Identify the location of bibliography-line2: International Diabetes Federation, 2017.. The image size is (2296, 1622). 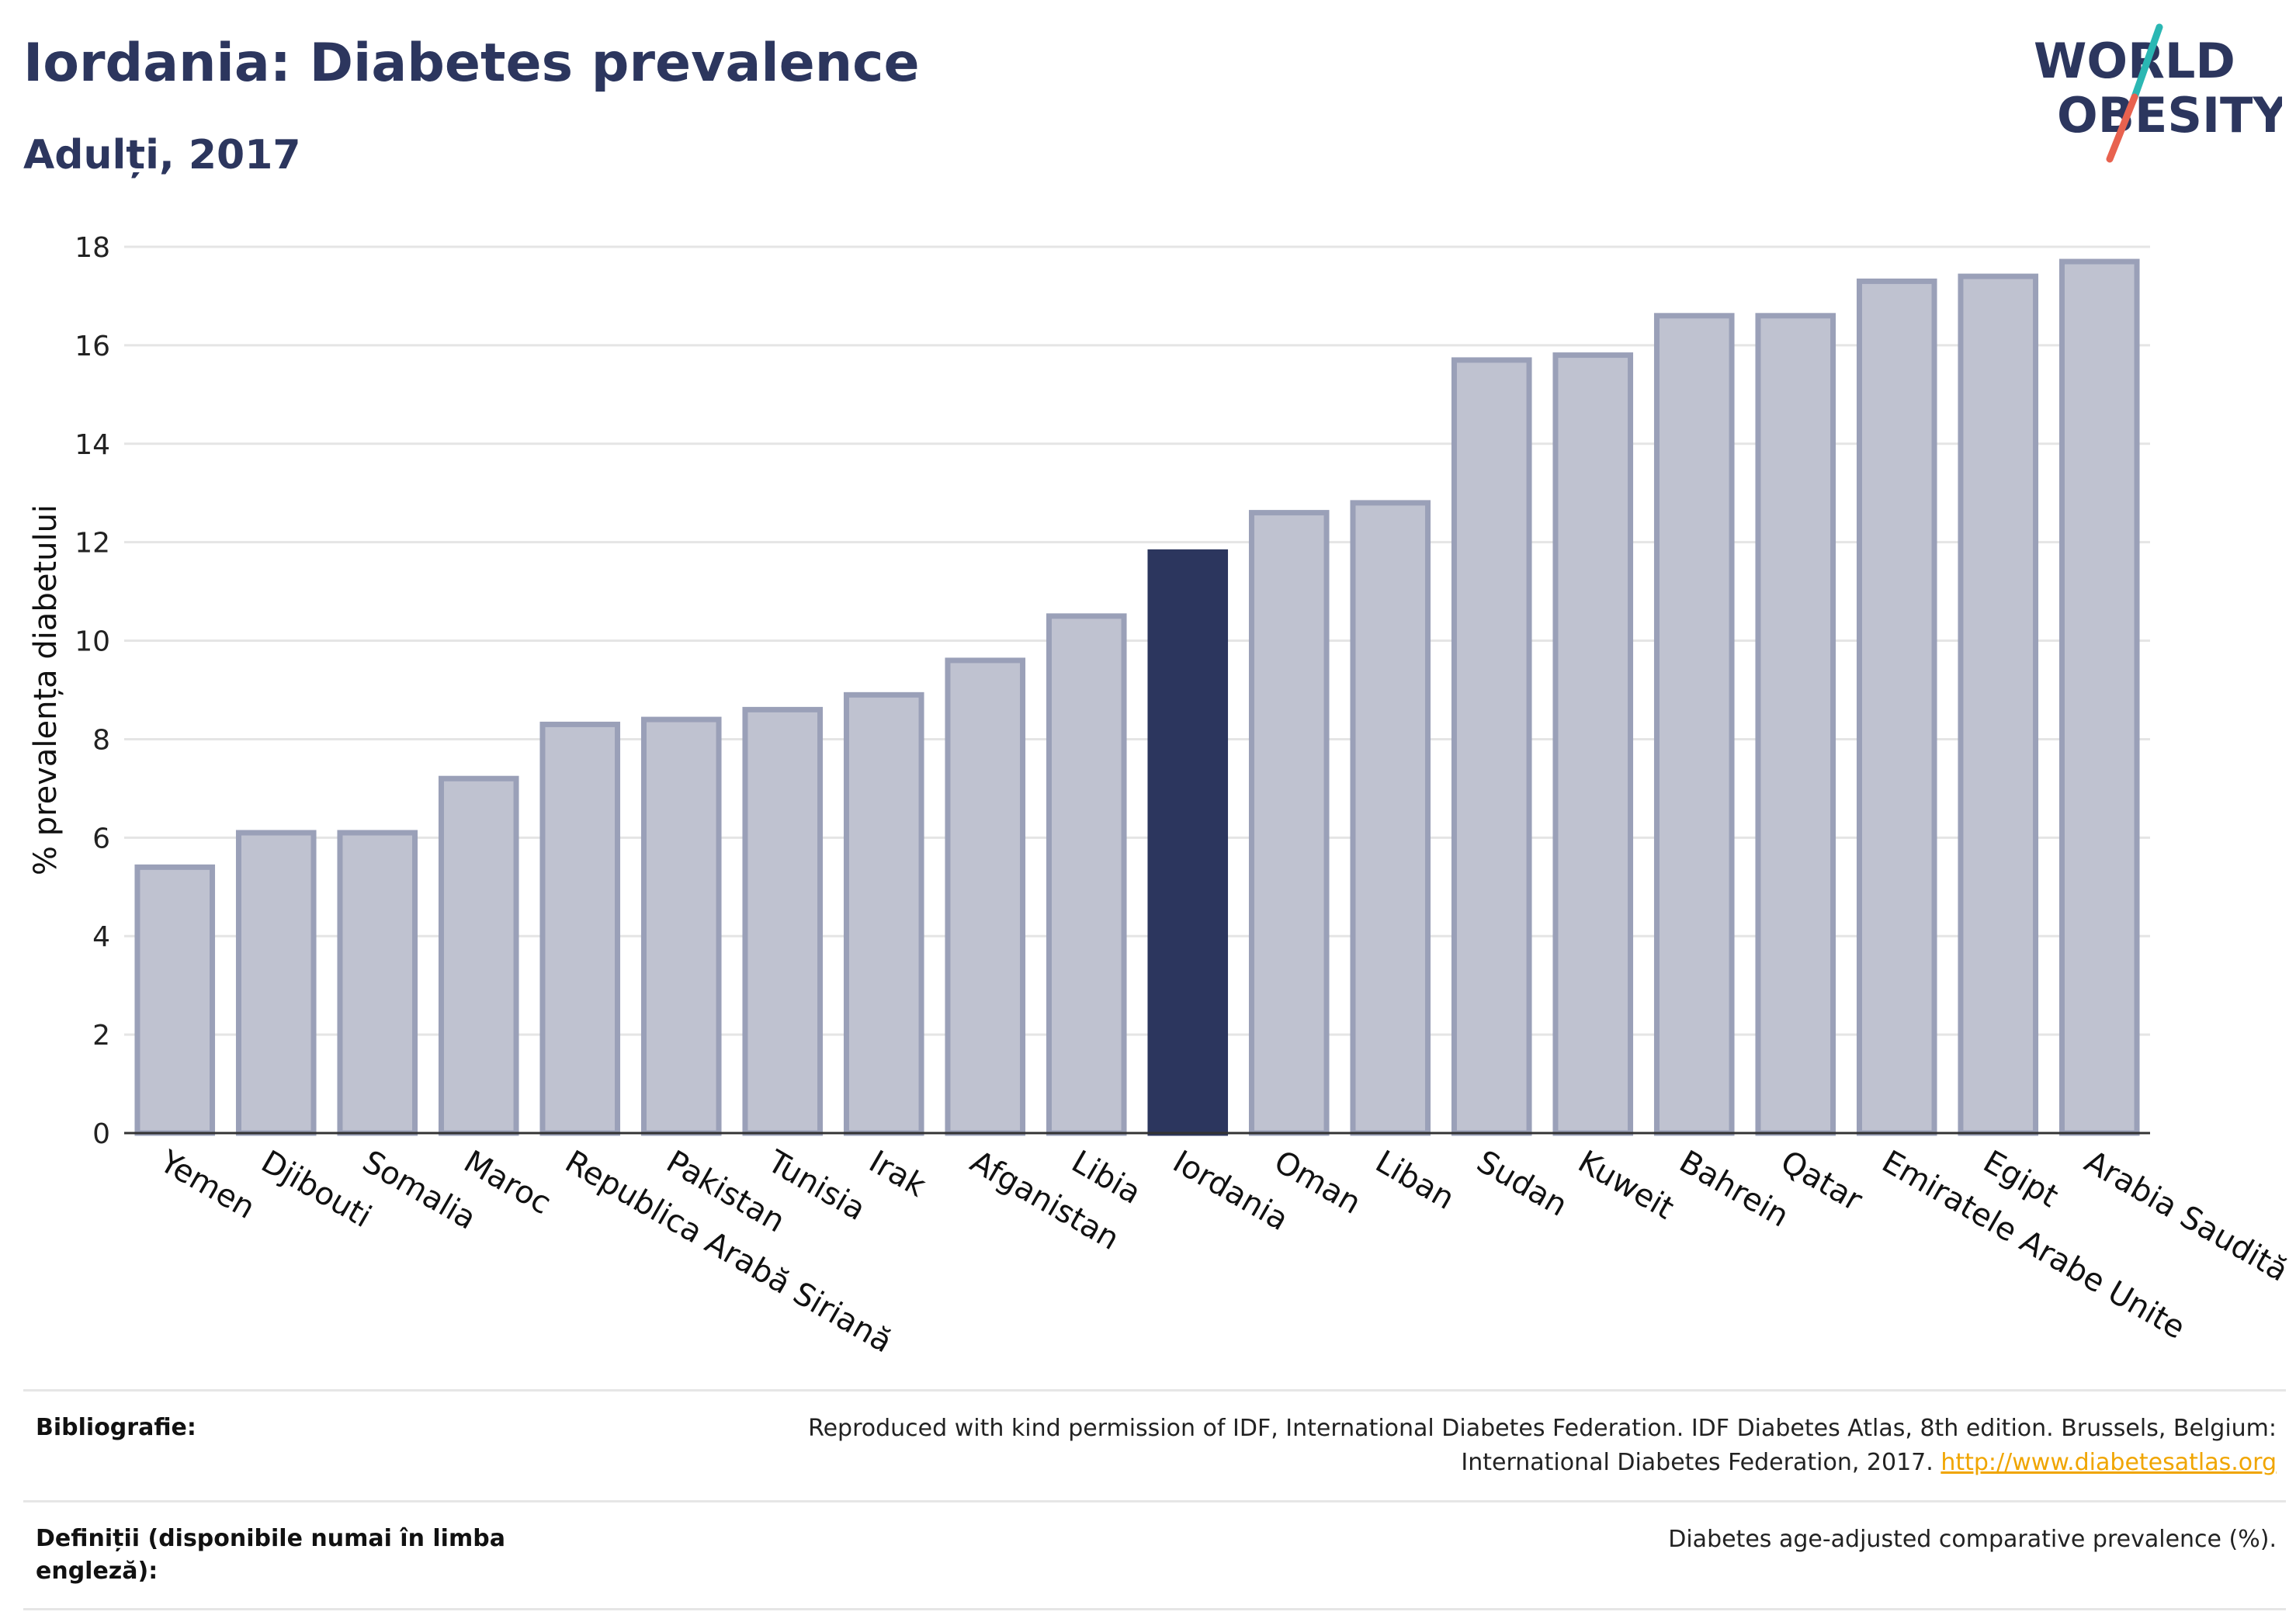
(1697, 1462).